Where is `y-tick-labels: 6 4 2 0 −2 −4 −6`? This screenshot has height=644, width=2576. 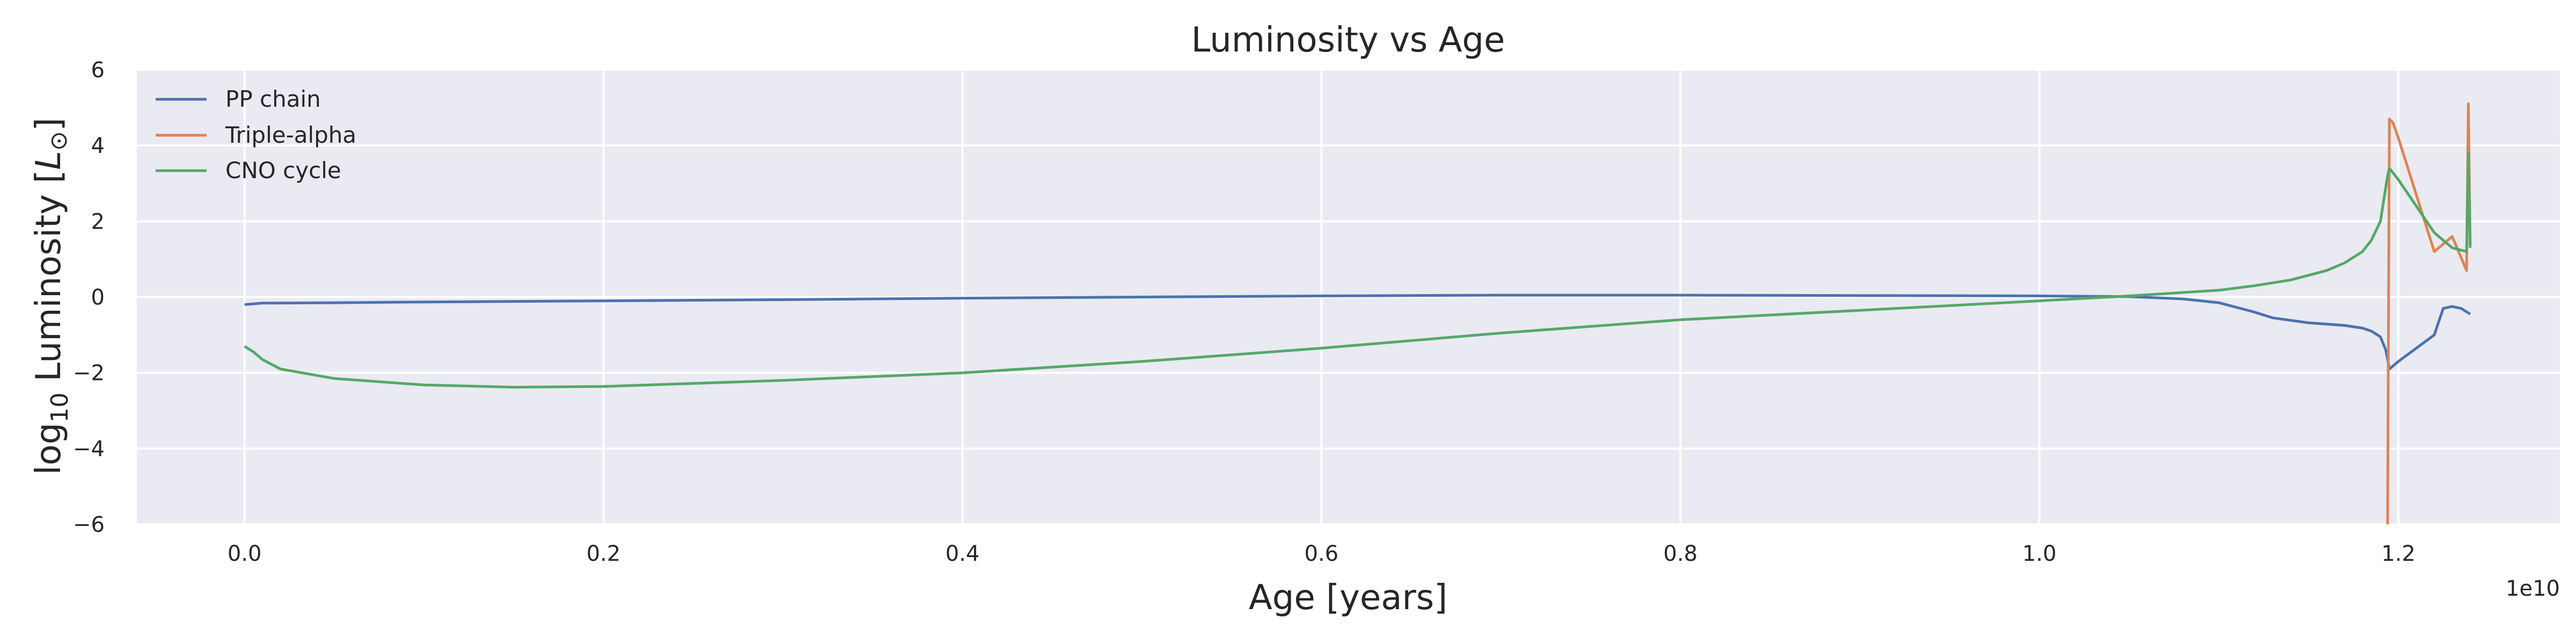 y-tick-labels: 6 4 2 0 −2 −4 −6 is located at coordinates (89, 297).